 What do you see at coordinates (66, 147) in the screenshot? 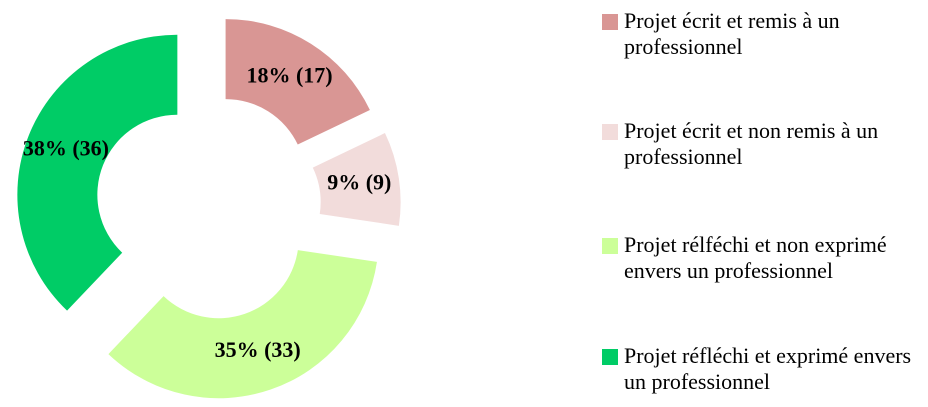
I see `data-label: 38% (36)` at bounding box center [66, 147].